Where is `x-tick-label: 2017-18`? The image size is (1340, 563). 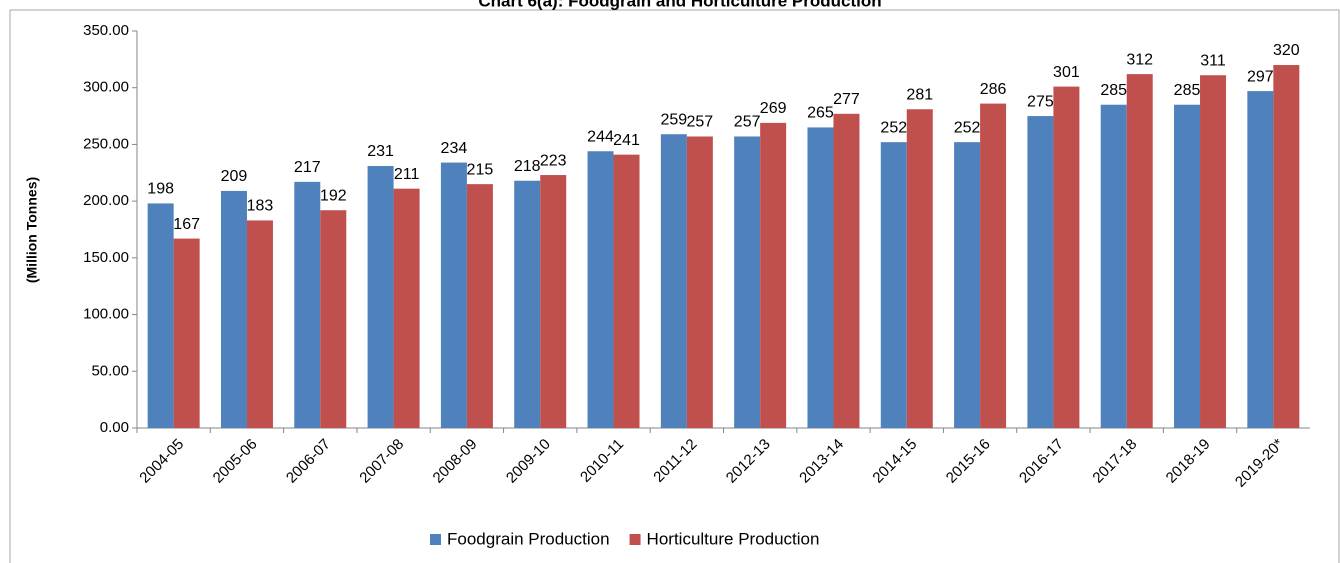 x-tick-label: 2017-18 is located at coordinates (1114, 461).